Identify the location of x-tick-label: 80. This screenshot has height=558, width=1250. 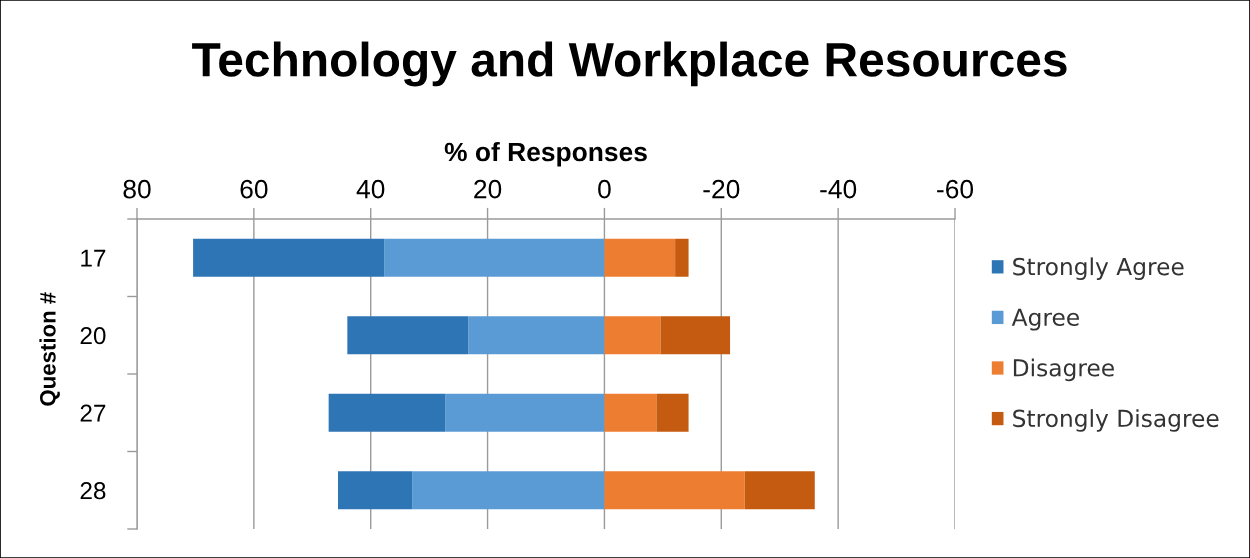
(137, 189).